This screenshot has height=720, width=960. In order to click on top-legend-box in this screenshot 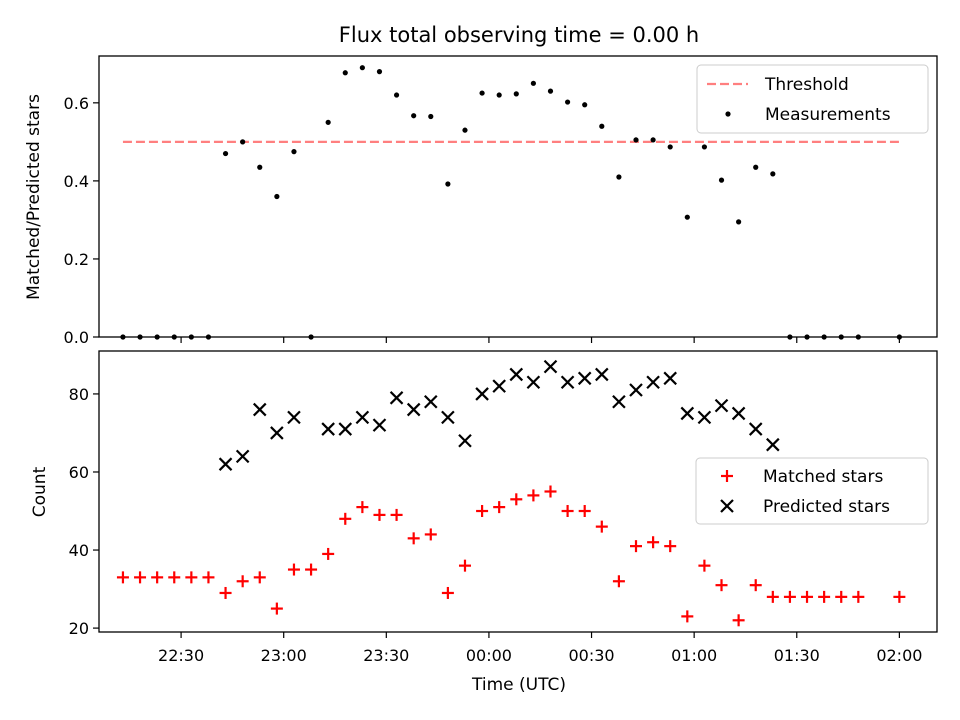, I will do `click(812, 99)`.